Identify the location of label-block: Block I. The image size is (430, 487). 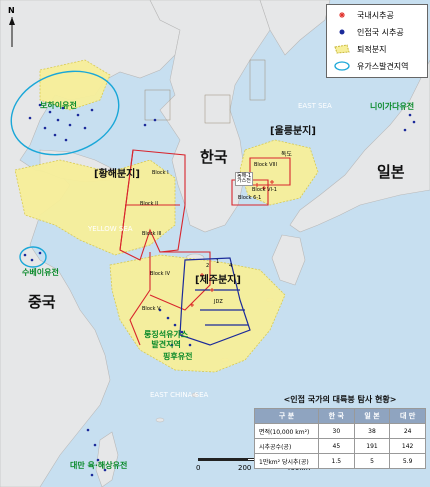
(160, 173).